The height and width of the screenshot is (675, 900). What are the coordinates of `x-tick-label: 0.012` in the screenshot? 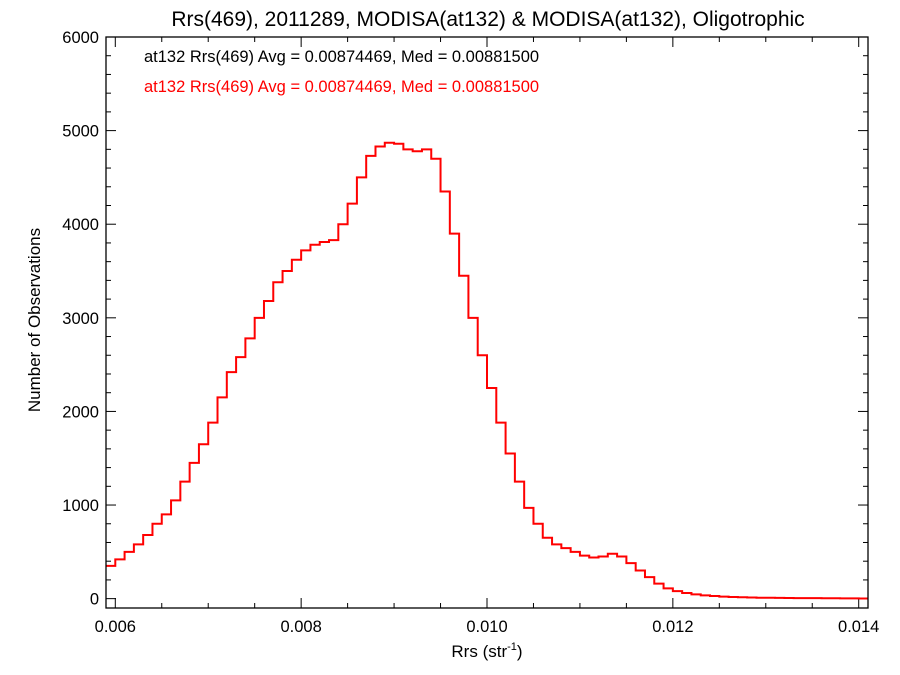 It's located at (672, 627).